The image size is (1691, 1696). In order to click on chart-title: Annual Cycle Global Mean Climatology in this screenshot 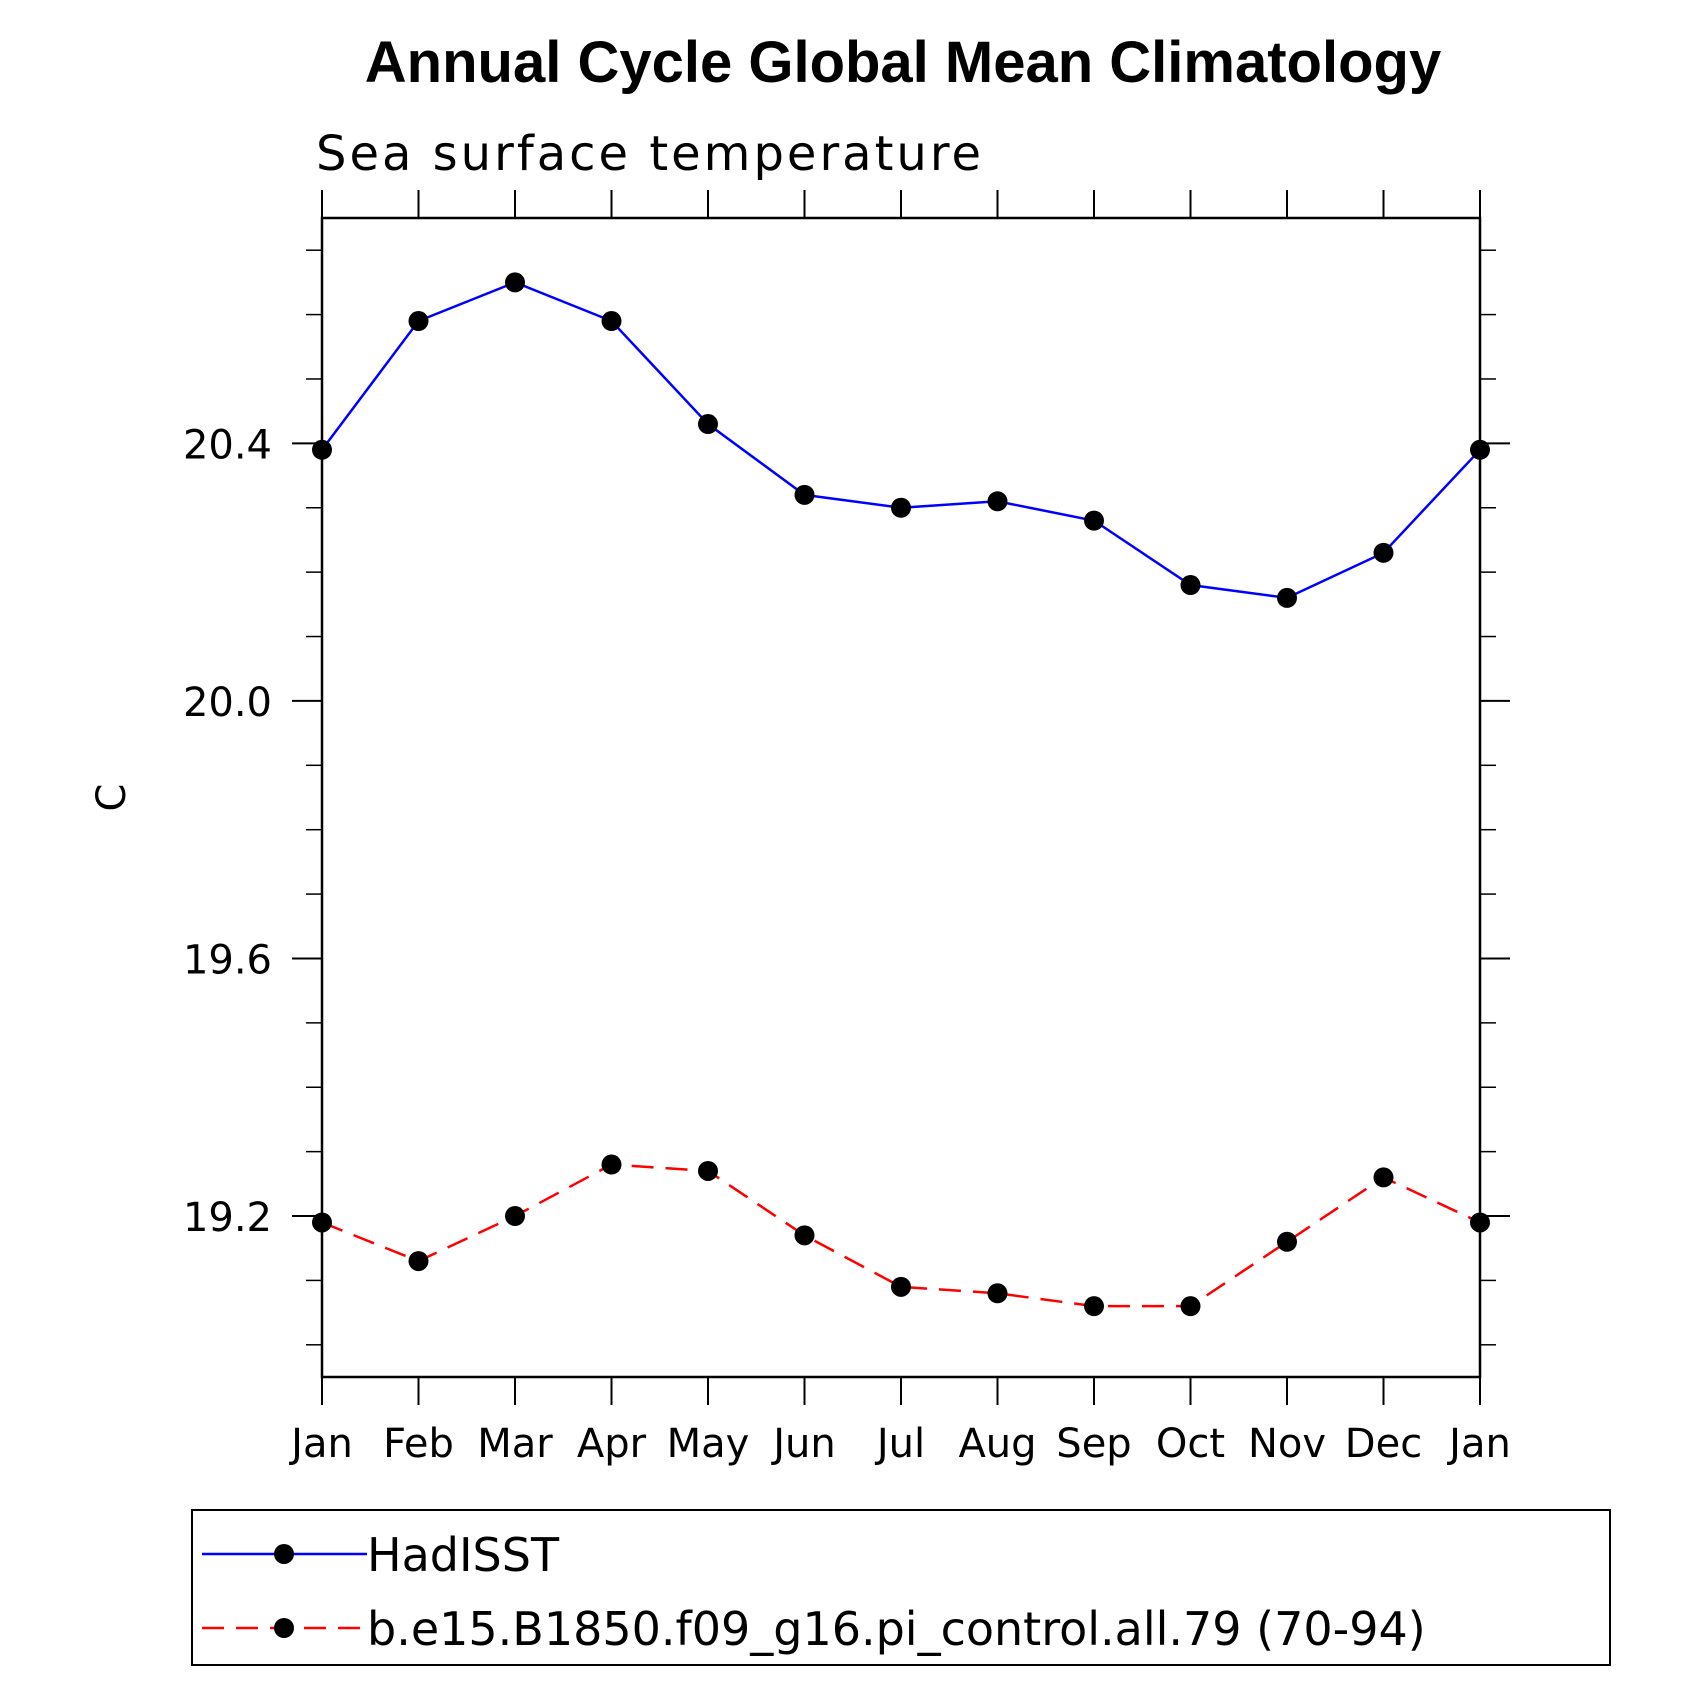, I will do `click(903, 62)`.